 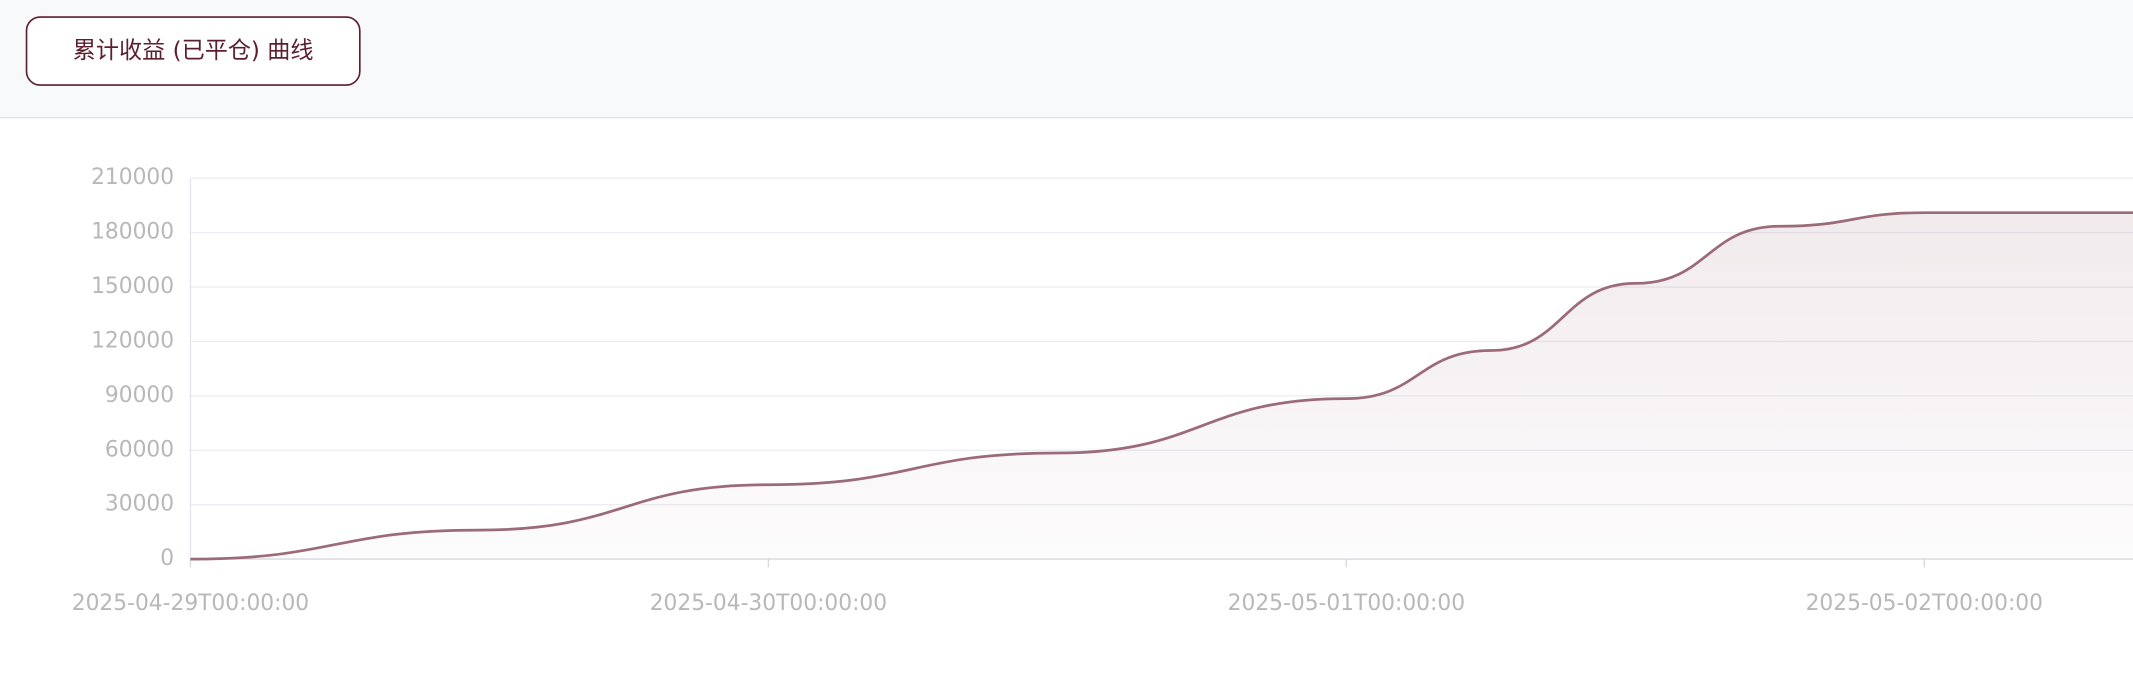 I want to click on x-tick-label: 2025-05-02T00:00:00, so click(x=1924, y=603).